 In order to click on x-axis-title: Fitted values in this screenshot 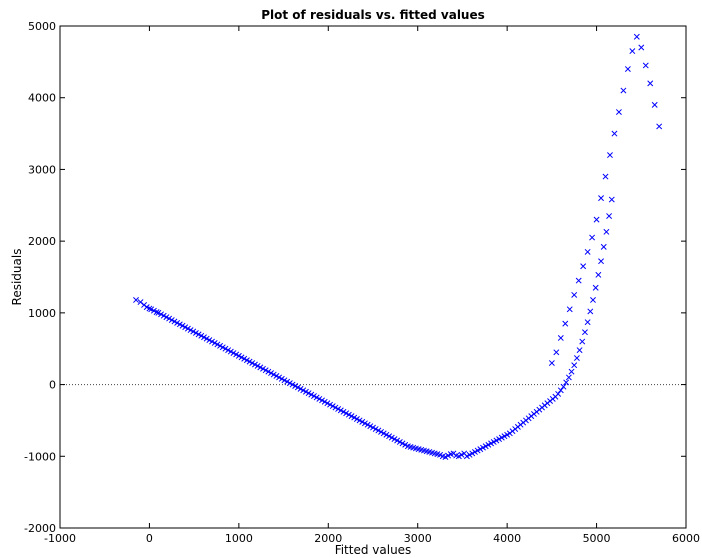, I will do `click(373, 550)`.